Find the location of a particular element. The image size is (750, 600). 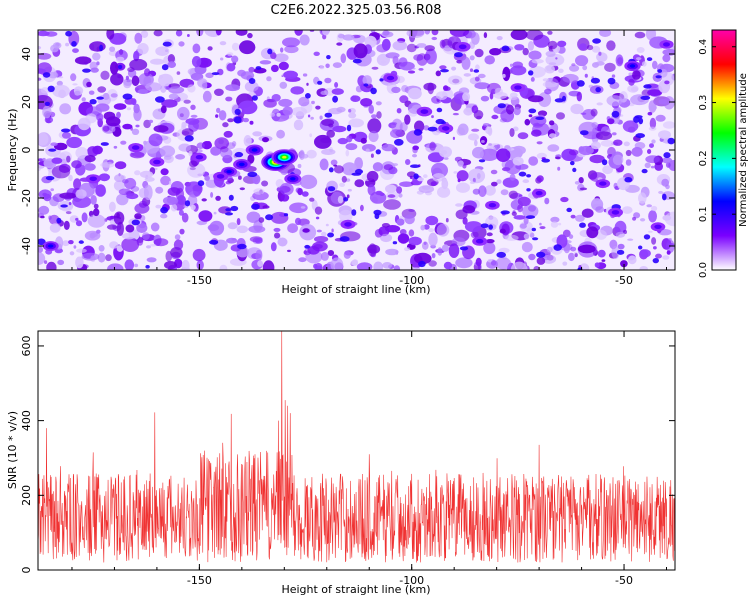

x-tick-label: -50 is located at coordinates (624, 580).